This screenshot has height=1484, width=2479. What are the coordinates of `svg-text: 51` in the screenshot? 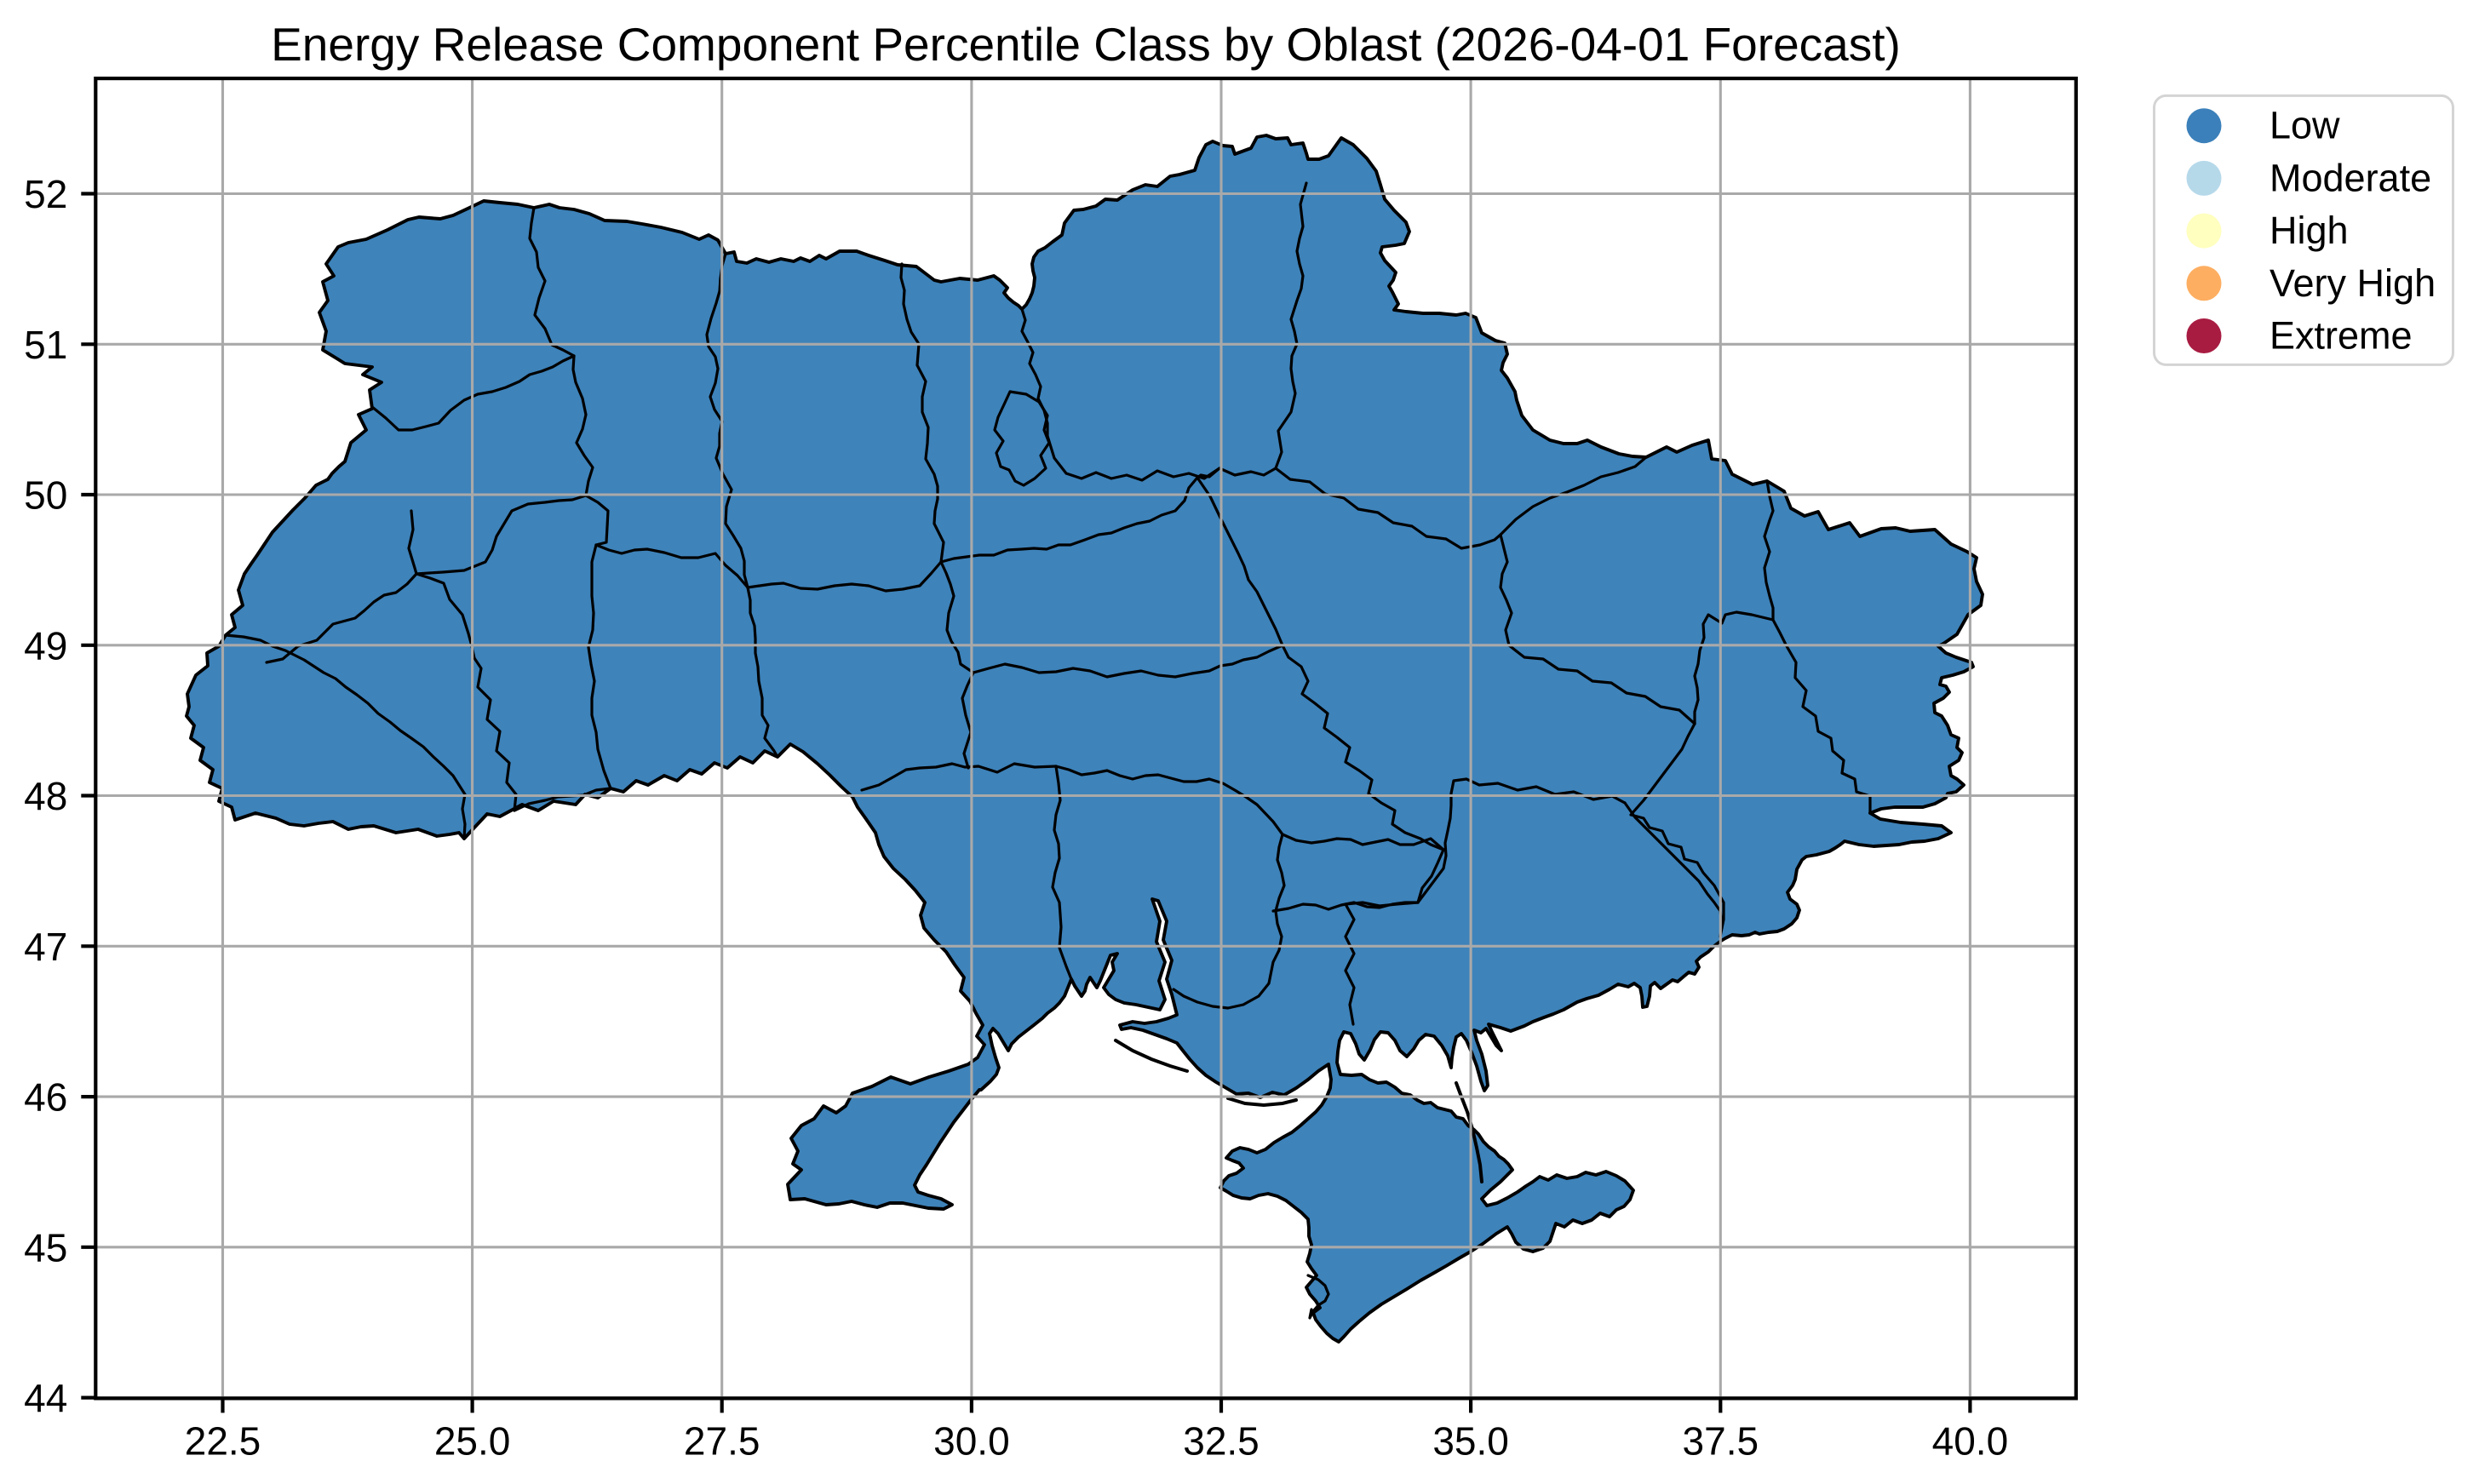 It's located at (45, 345).